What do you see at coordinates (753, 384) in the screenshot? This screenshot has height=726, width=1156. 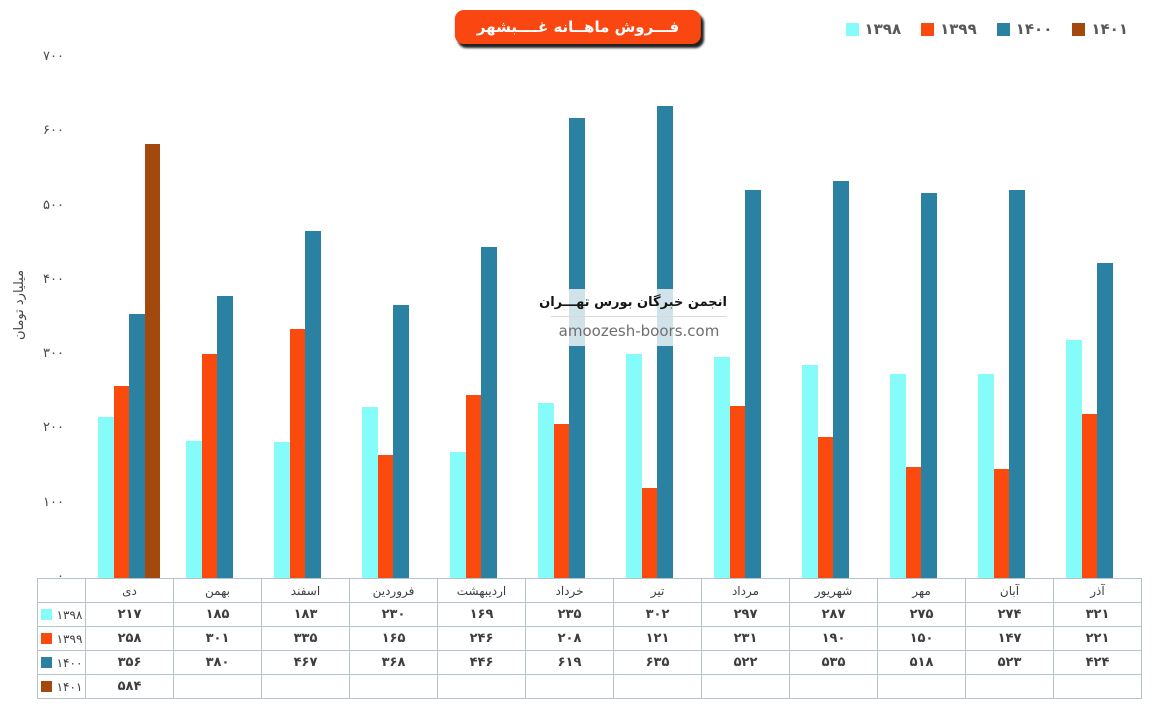 I see `bar-1400-m8` at bounding box center [753, 384].